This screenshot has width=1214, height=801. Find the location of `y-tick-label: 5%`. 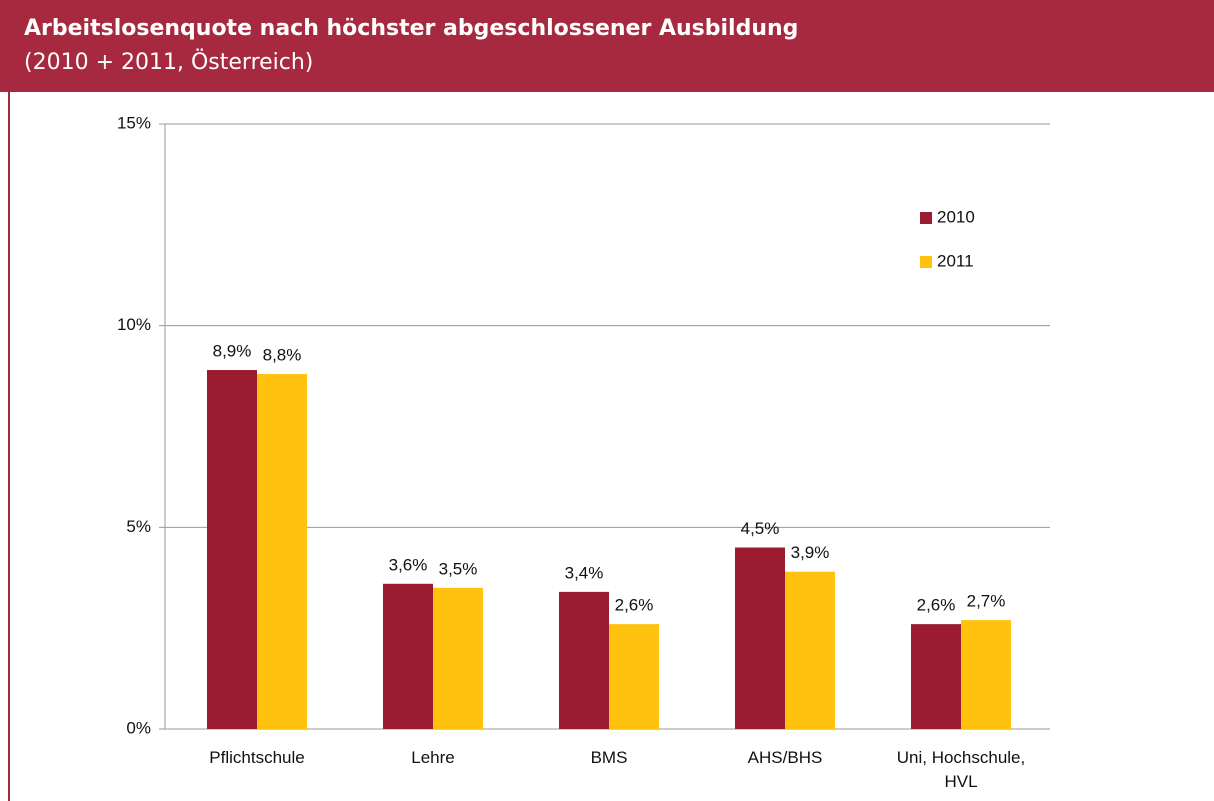

y-tick-label: 5% is located at coordinates (138, 526).